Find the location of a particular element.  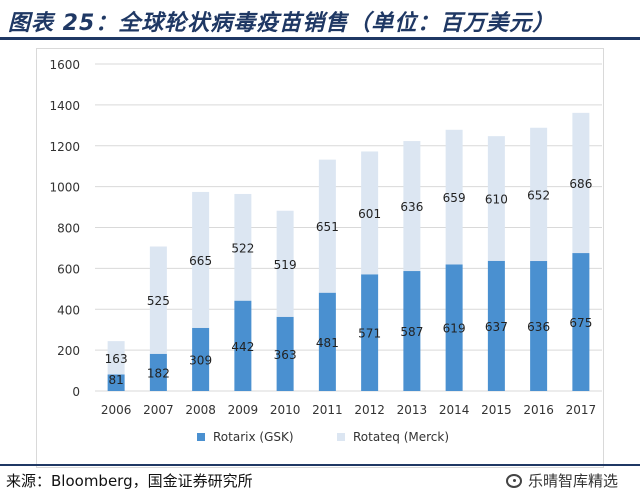

data-label-gsk: 81 is located at coordinates (115, 380).